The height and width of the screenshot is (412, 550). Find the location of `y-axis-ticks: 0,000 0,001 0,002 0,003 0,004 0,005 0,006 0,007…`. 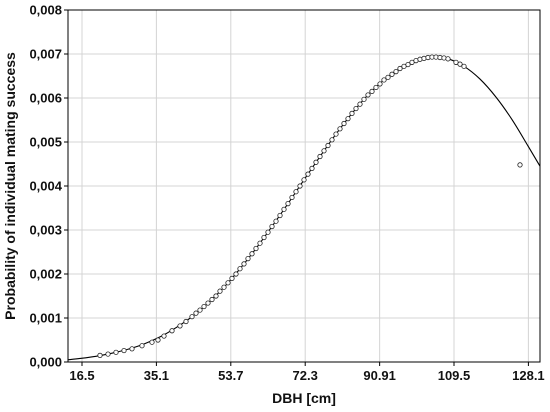

y-axis-ticks: 0,000 0,001 0,002 0,003 0,004 0,005 0,006 0,007… is located at coordinates (48, 186).